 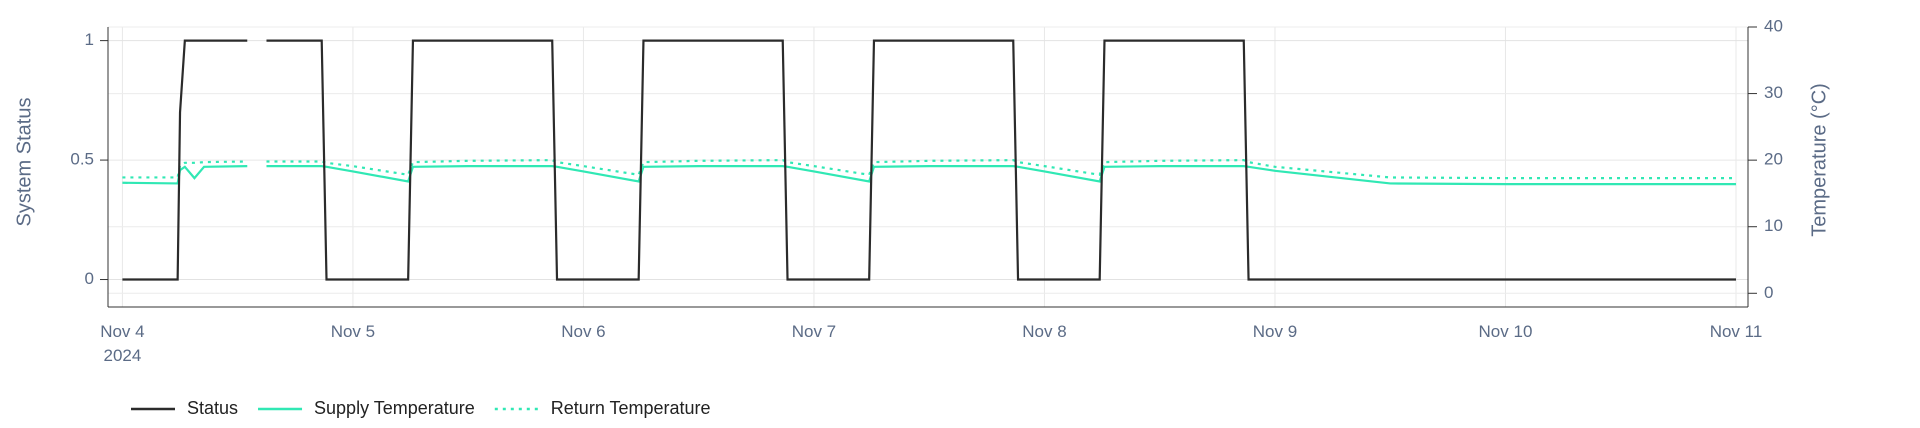 I want to click on y2-tick-label: 20, so click(x=1773, y=159).